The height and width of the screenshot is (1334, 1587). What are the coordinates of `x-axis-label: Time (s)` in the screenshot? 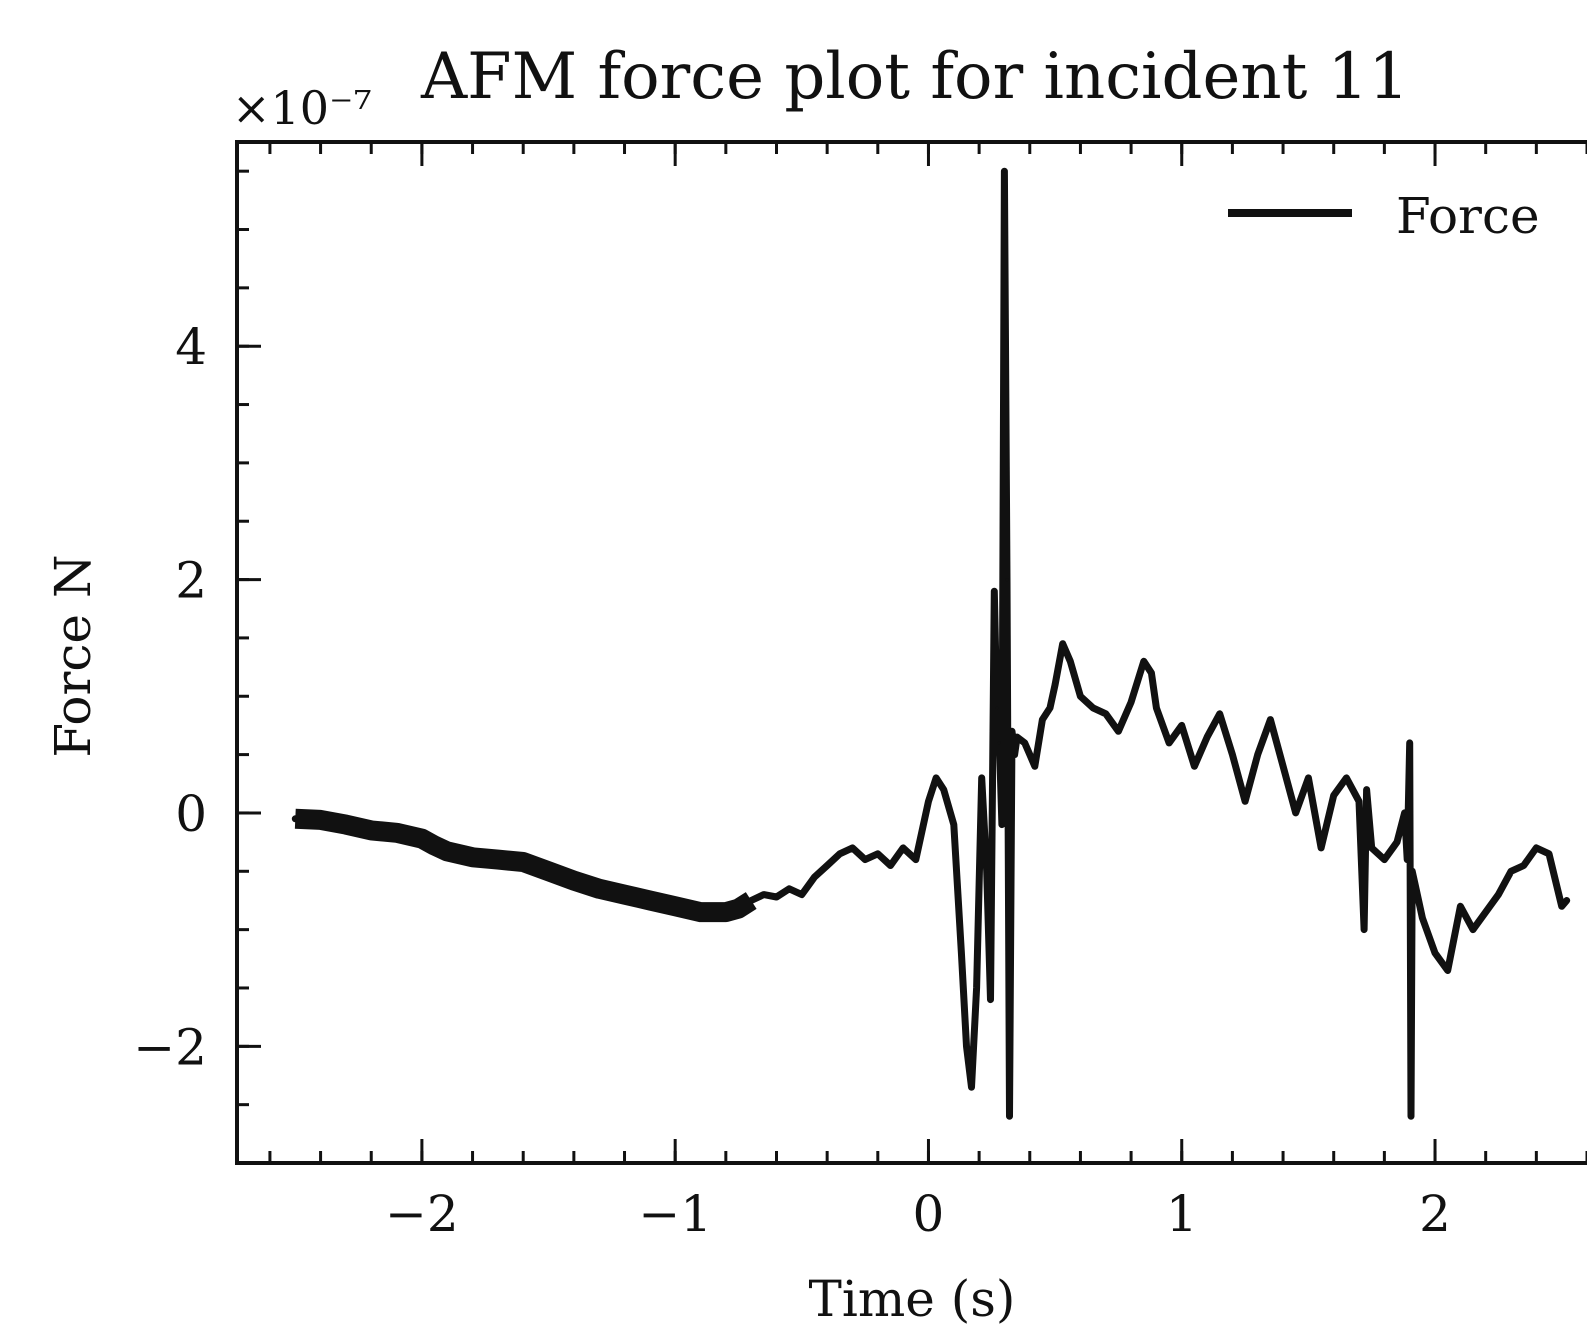 It's located at (912, 1299).